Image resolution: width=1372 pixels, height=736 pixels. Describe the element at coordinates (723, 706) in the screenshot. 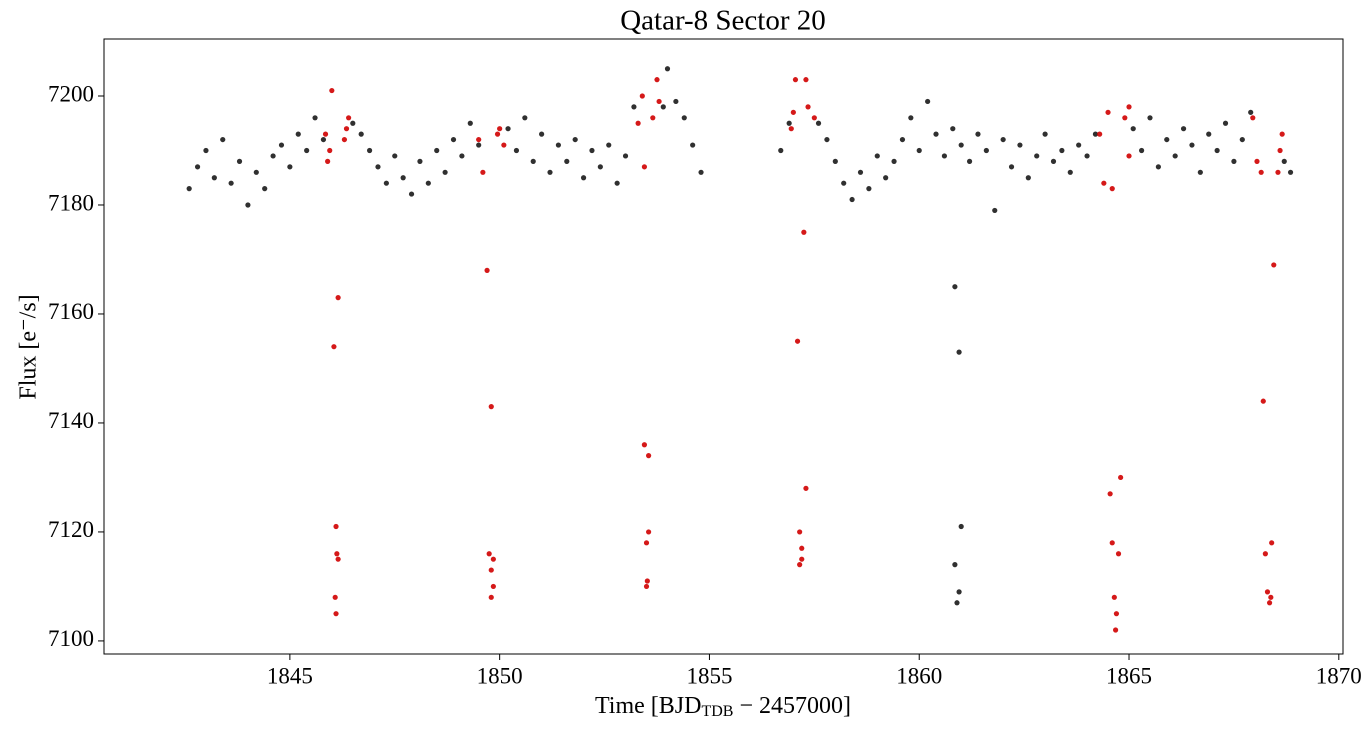

I see `x-axis-label: Time [BJDTDB − 2457000]` at that location.